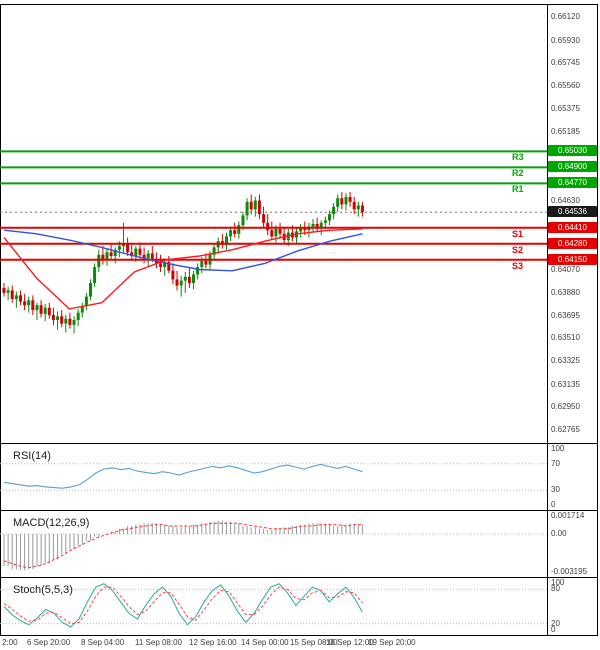 The height and width of the screenshot is (650, 600). What do you see at coordinates (518, 173) in the screenshot?
I see `resistance-label-r2: R2` at bounding box center [518, 173].